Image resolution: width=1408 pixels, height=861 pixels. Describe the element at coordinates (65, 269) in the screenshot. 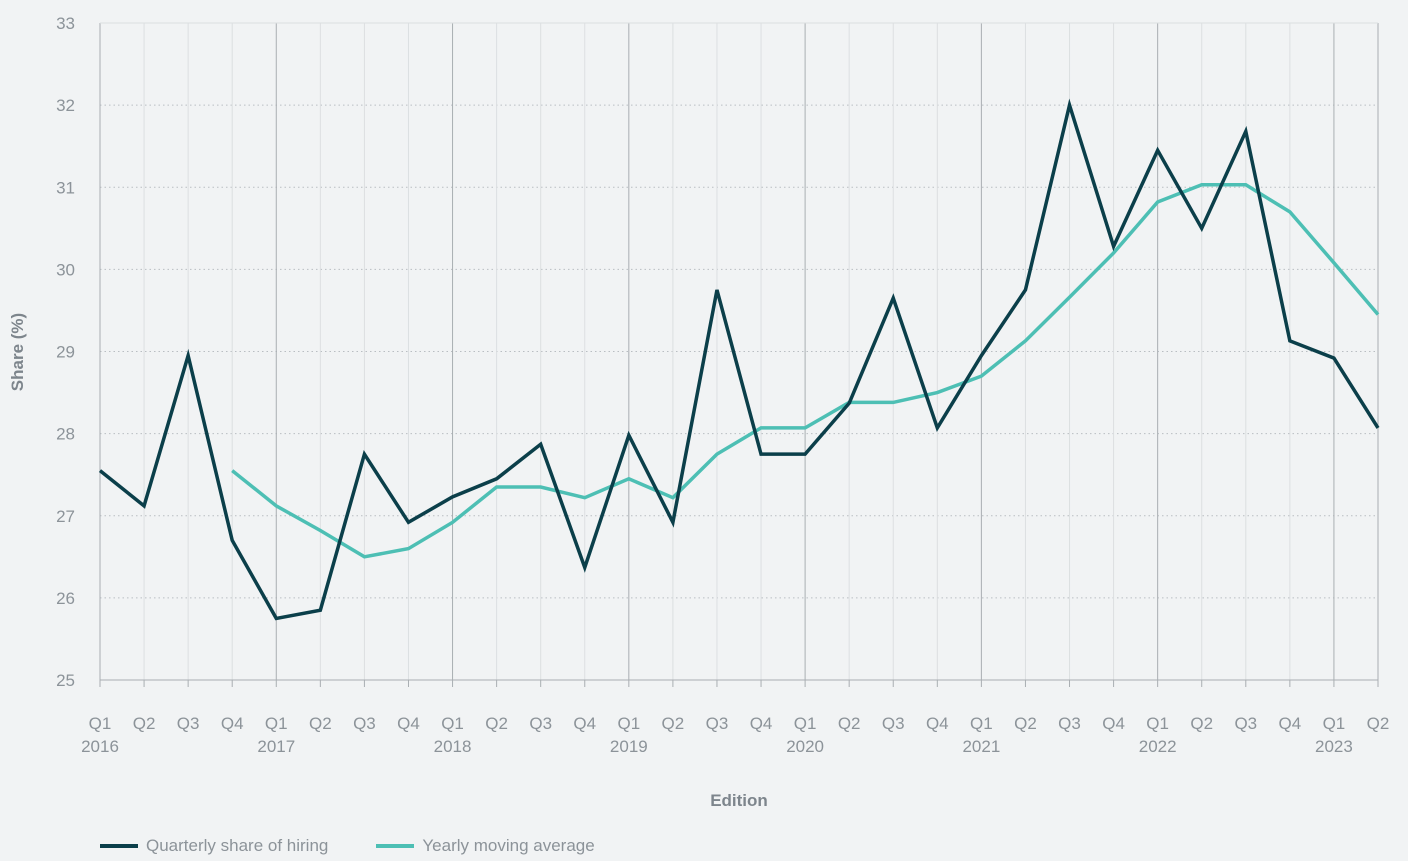

I see `y-tick-label: 30` at that location.